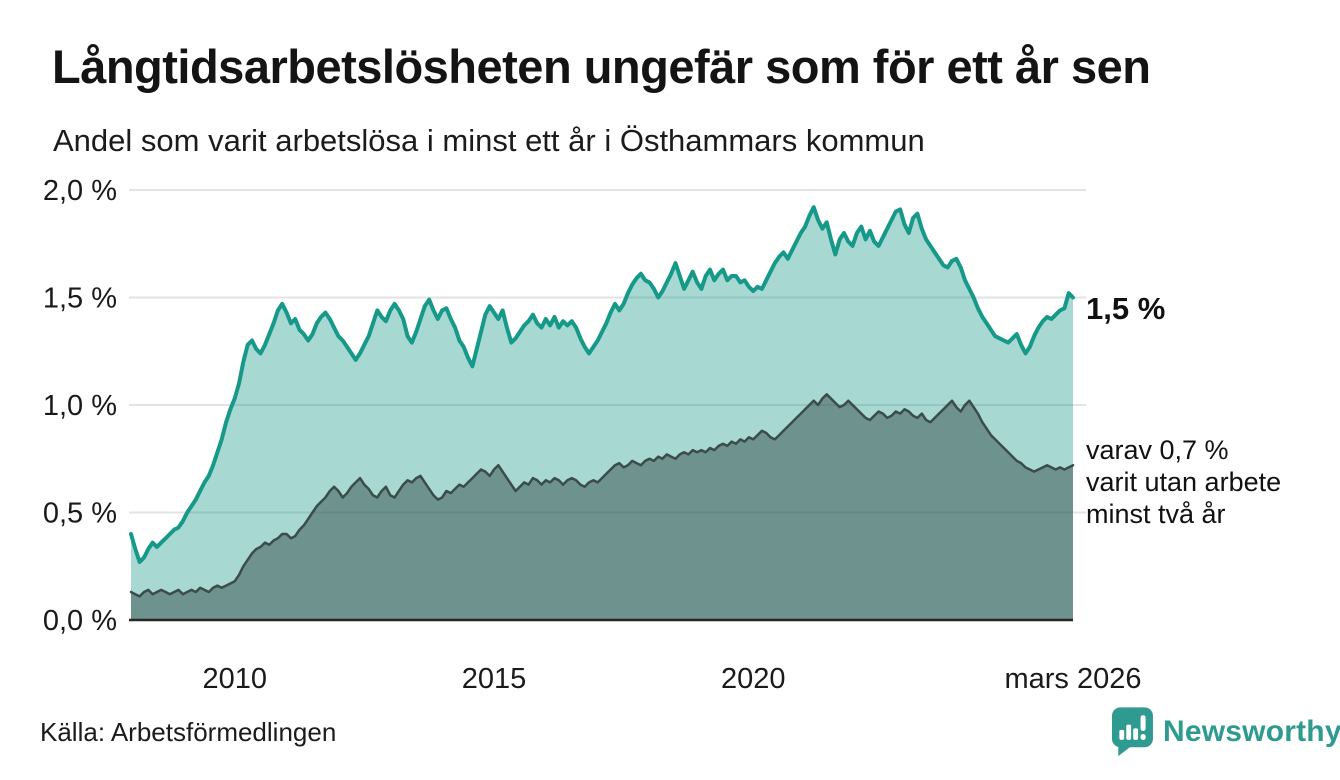 This screenshot has height=780, width=1340. I want to click on x-tick-label: 2020, so click(753, 679).